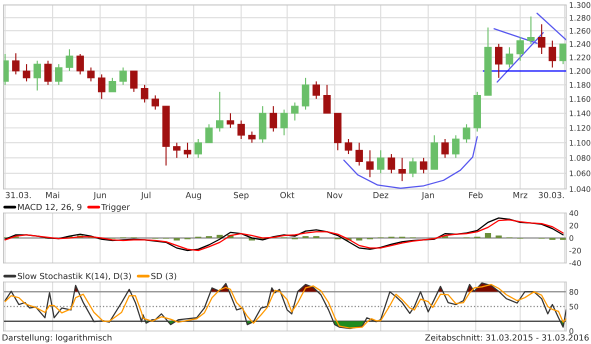 The width and height of the screenshot is (591, 344). I want to click on x-tick-label: Nov, so click(335, 195).